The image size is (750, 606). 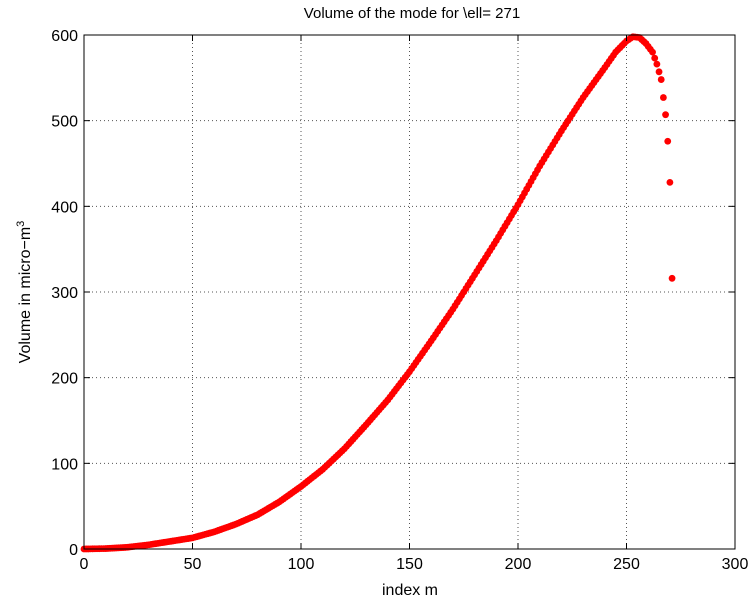 I want to click on x-tick-label: 200, so click(x=518, y=564).